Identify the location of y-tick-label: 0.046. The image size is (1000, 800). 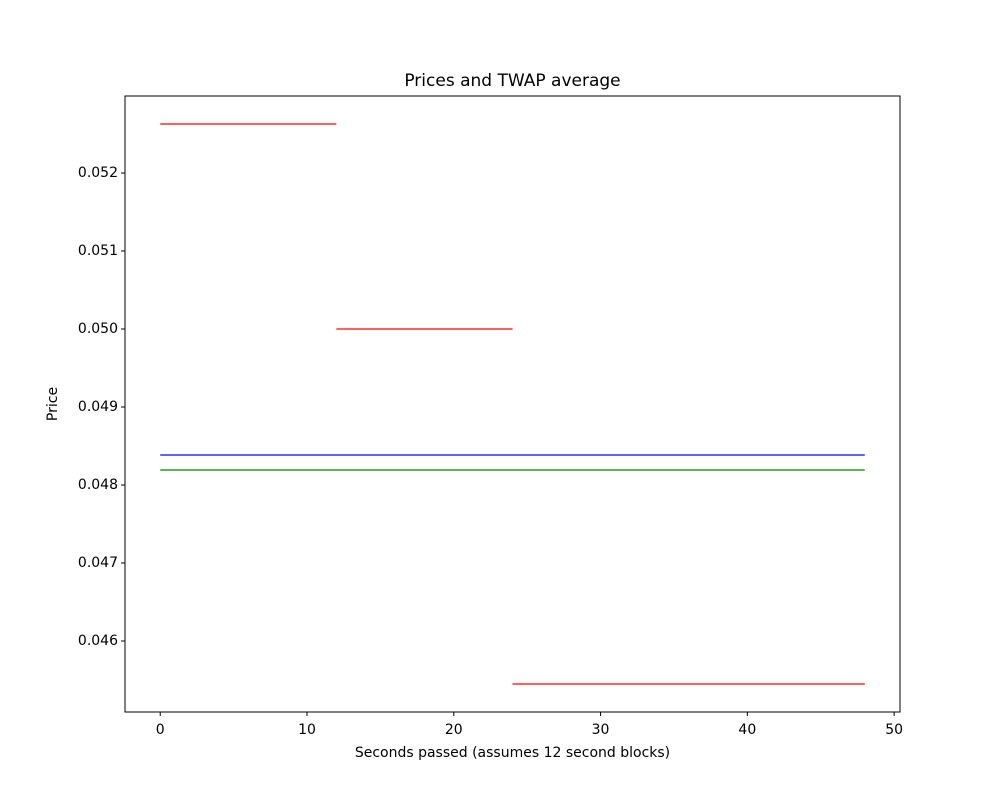
(98, 641).